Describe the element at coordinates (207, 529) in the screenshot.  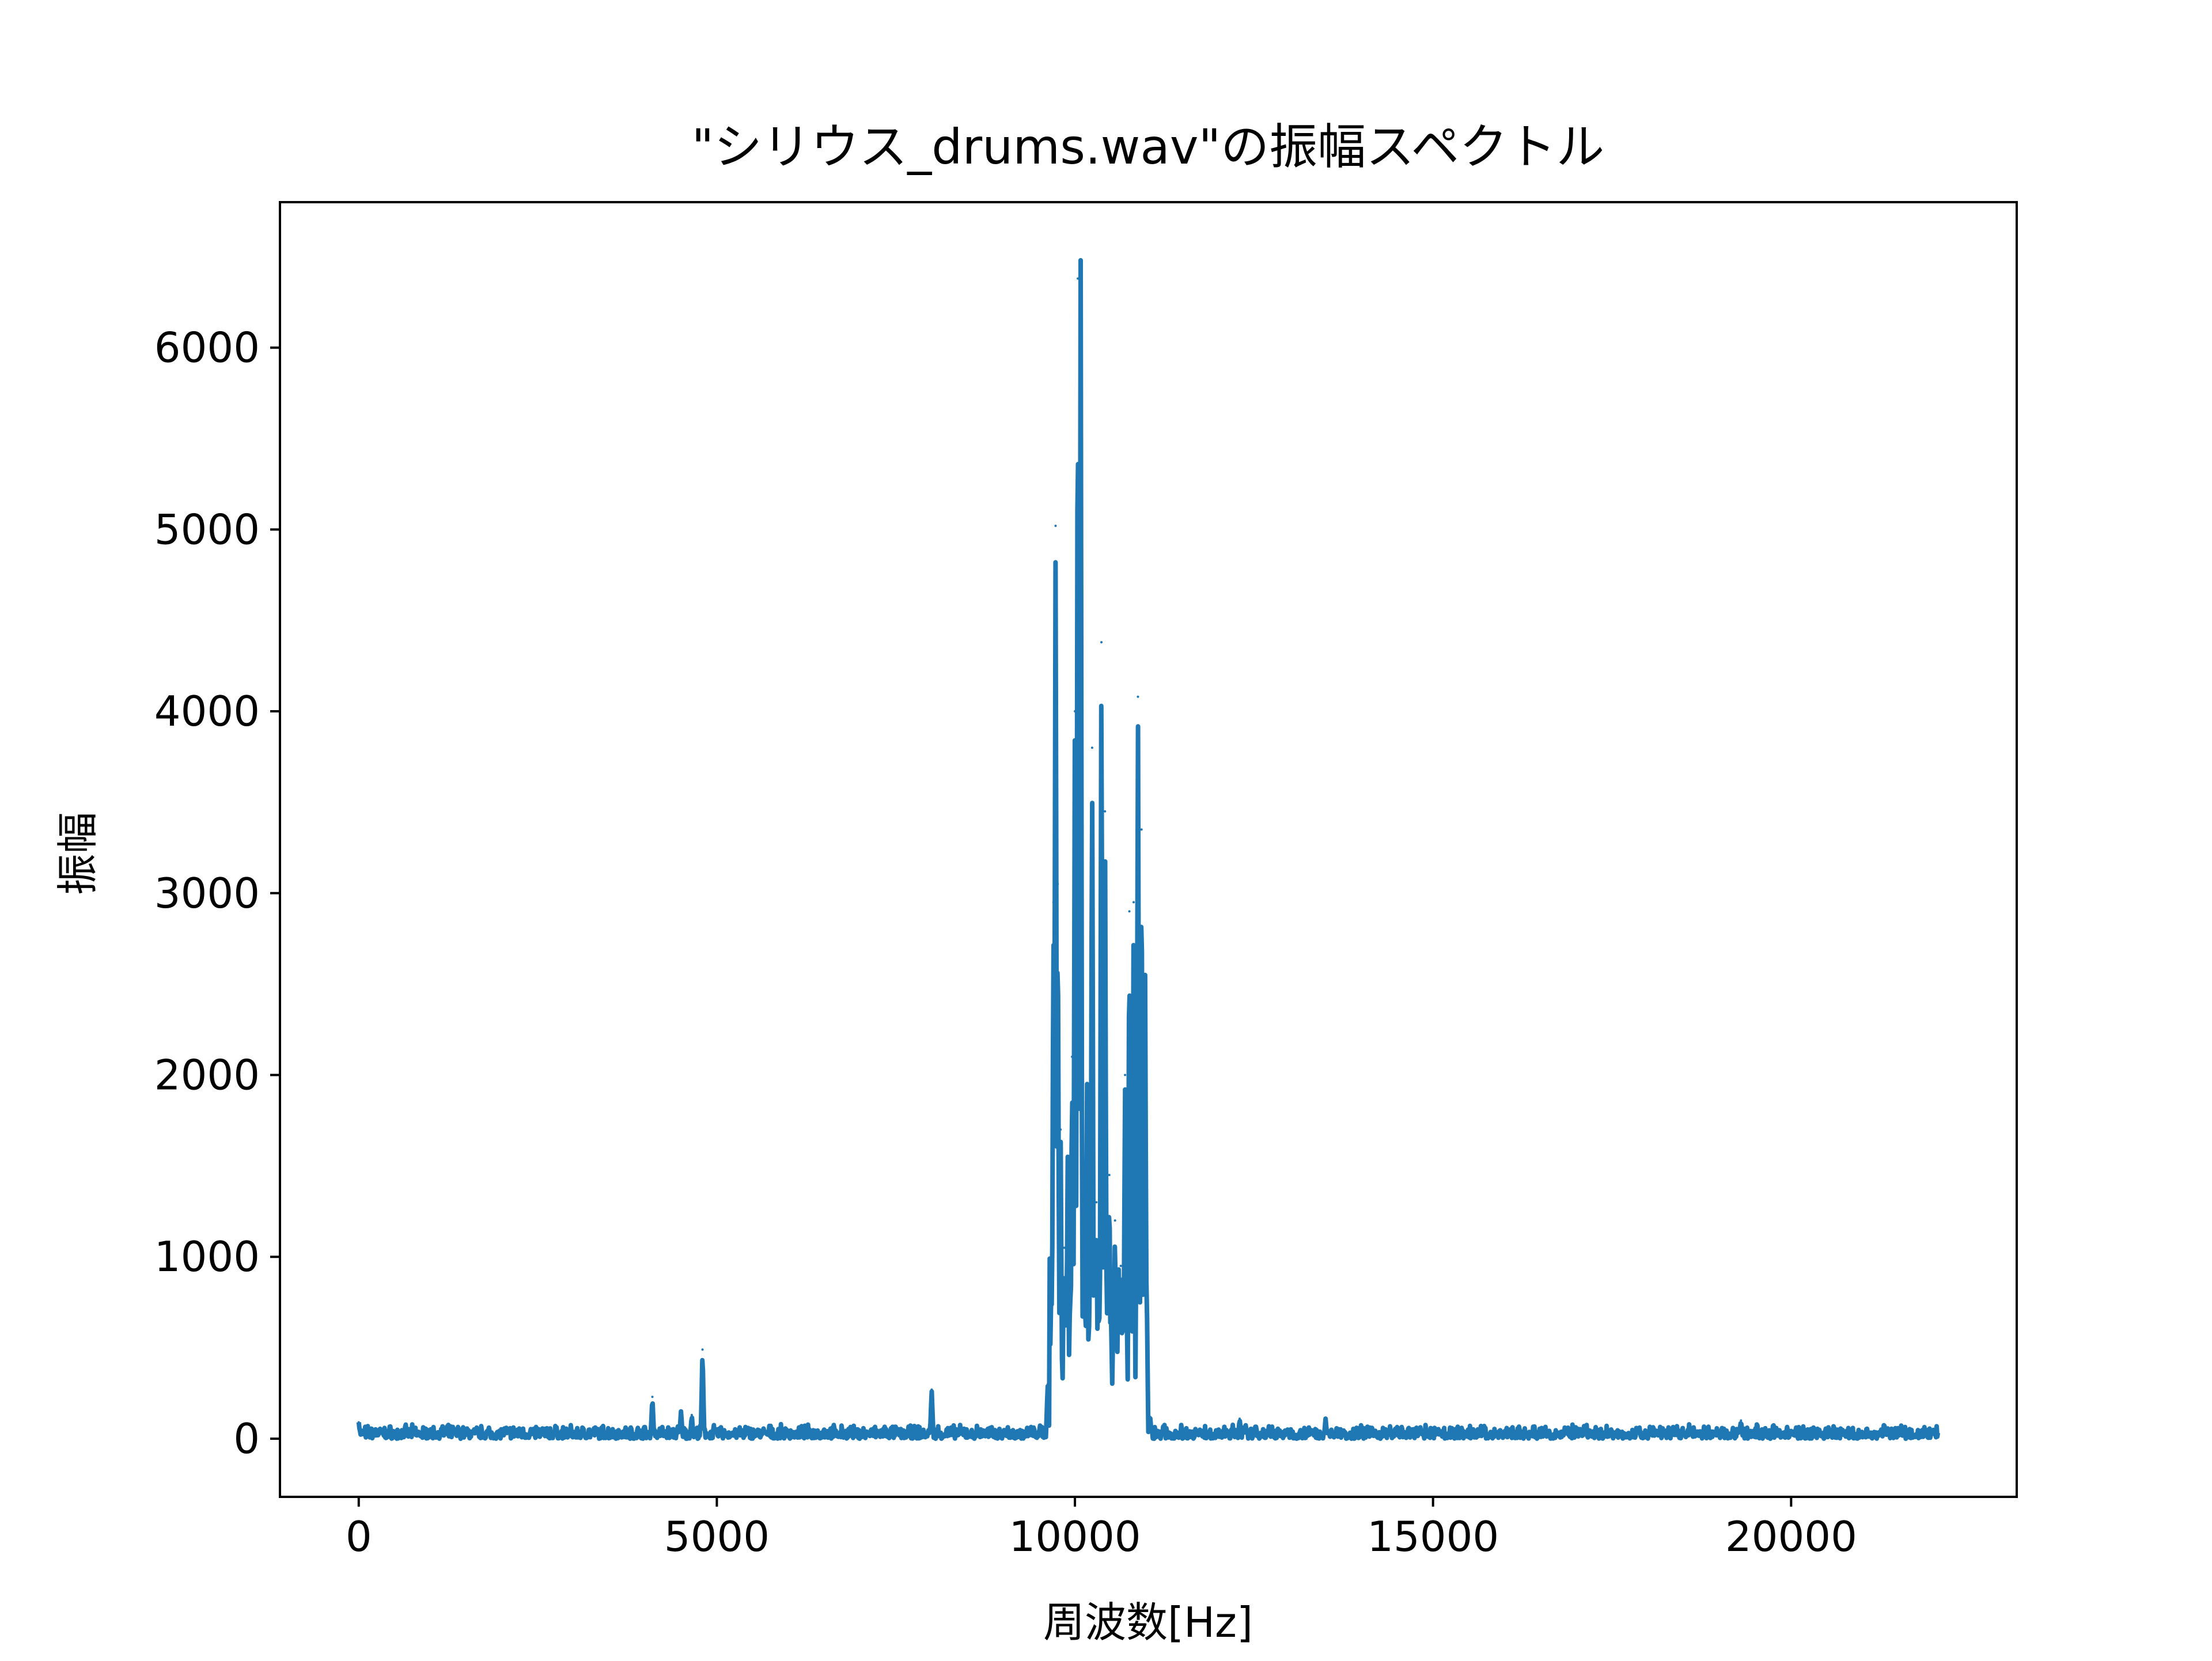
I see `y-tick-label: 5000` at that location.